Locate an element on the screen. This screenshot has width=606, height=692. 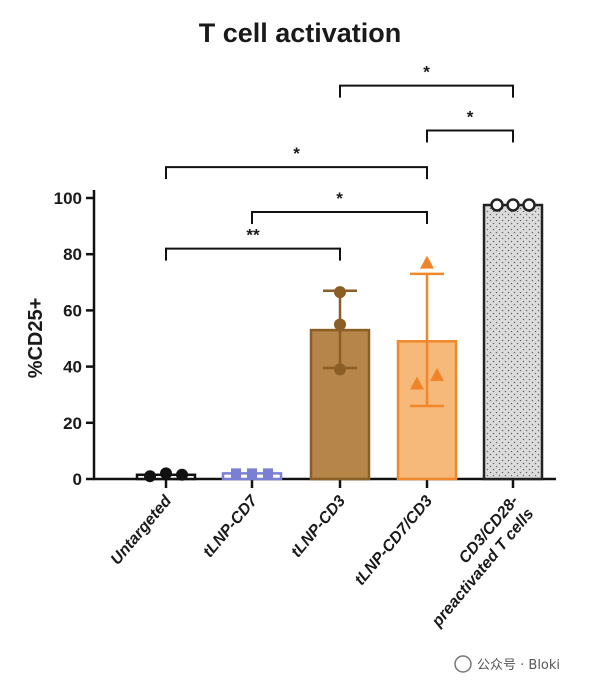
category-label: tLNP-CD7 is located at coordinates (231, 526).